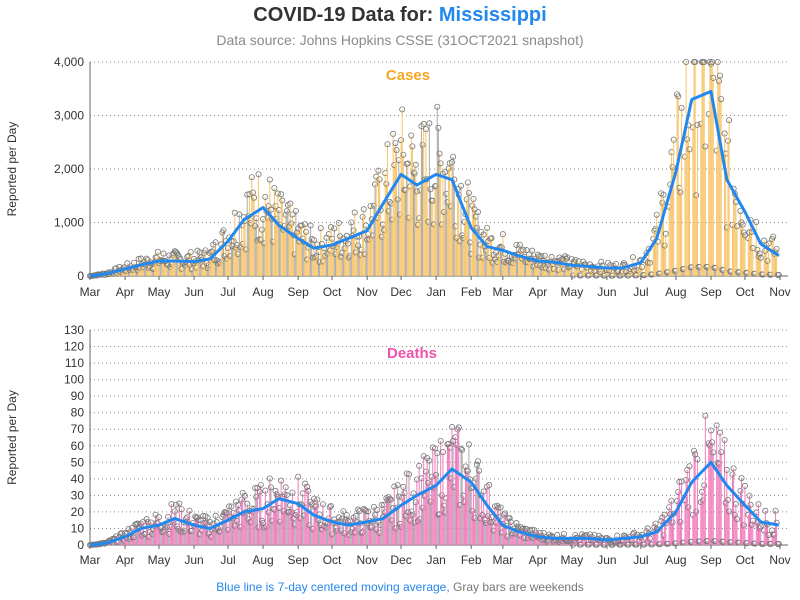 The image size is (800, 600). I want to click on deaths-y-tick-label: 130, so click(74, 330).